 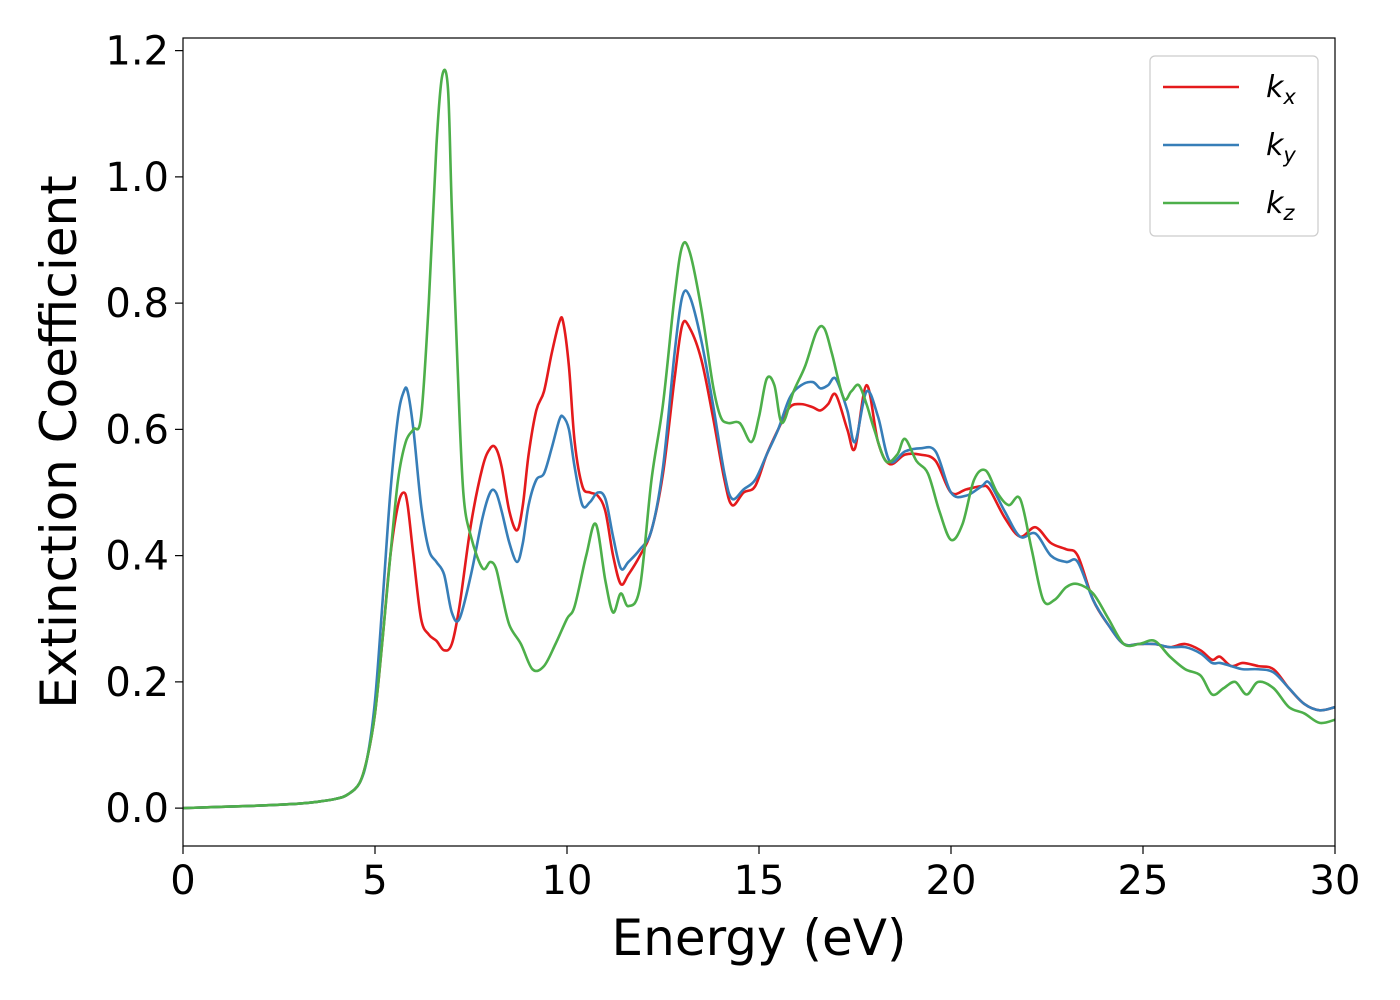 I want to click on y-axis: 0.0 0.2 0.4 0.6 0.8 1.0 1.2, so click(x=144, y=430).